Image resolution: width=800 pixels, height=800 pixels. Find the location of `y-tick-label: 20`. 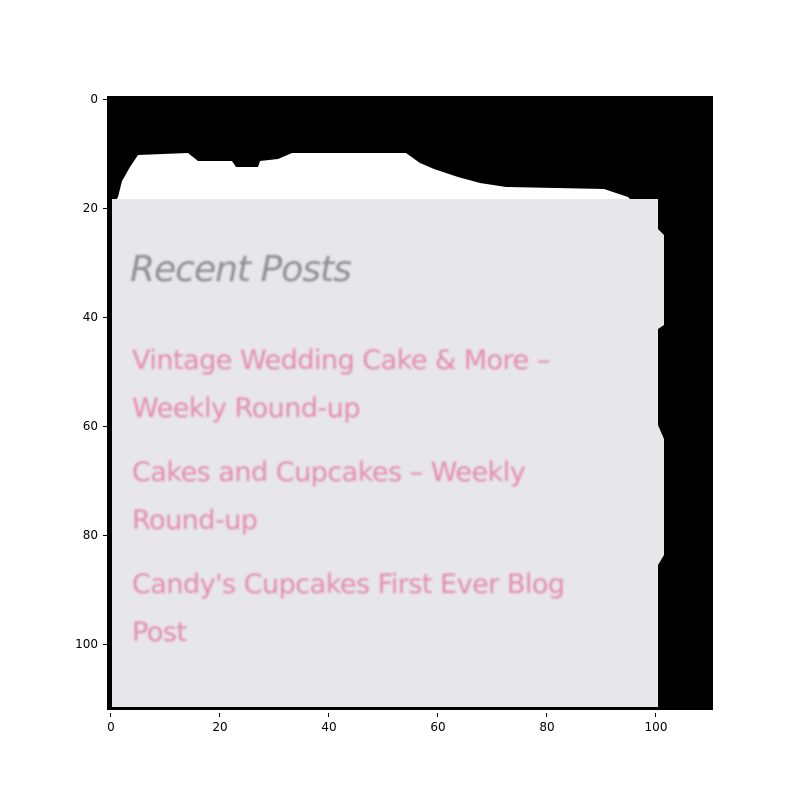

y-tick-label: 20 is located at coordinates (90, 208).